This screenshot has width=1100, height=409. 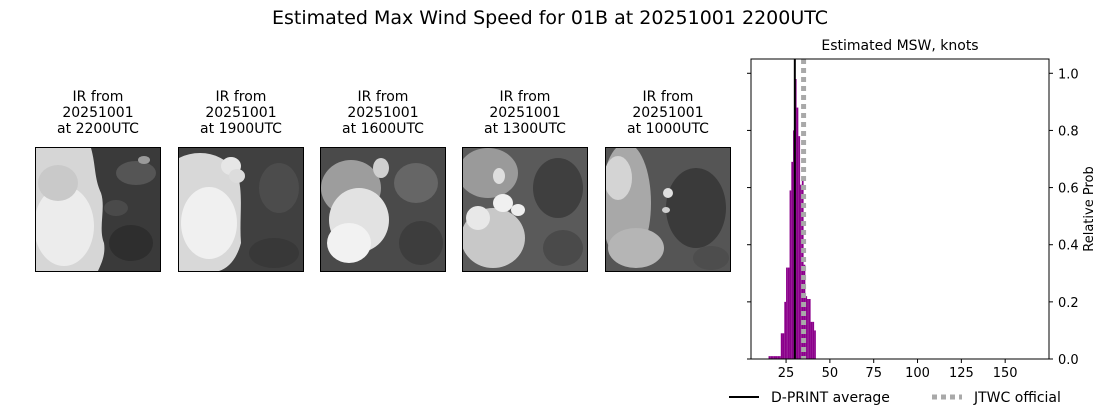 What do you see at coordinates (1068, 303) in the screenshot?
I see `y-tick-label-2: 0.2` at bounding box center [1068, 303].